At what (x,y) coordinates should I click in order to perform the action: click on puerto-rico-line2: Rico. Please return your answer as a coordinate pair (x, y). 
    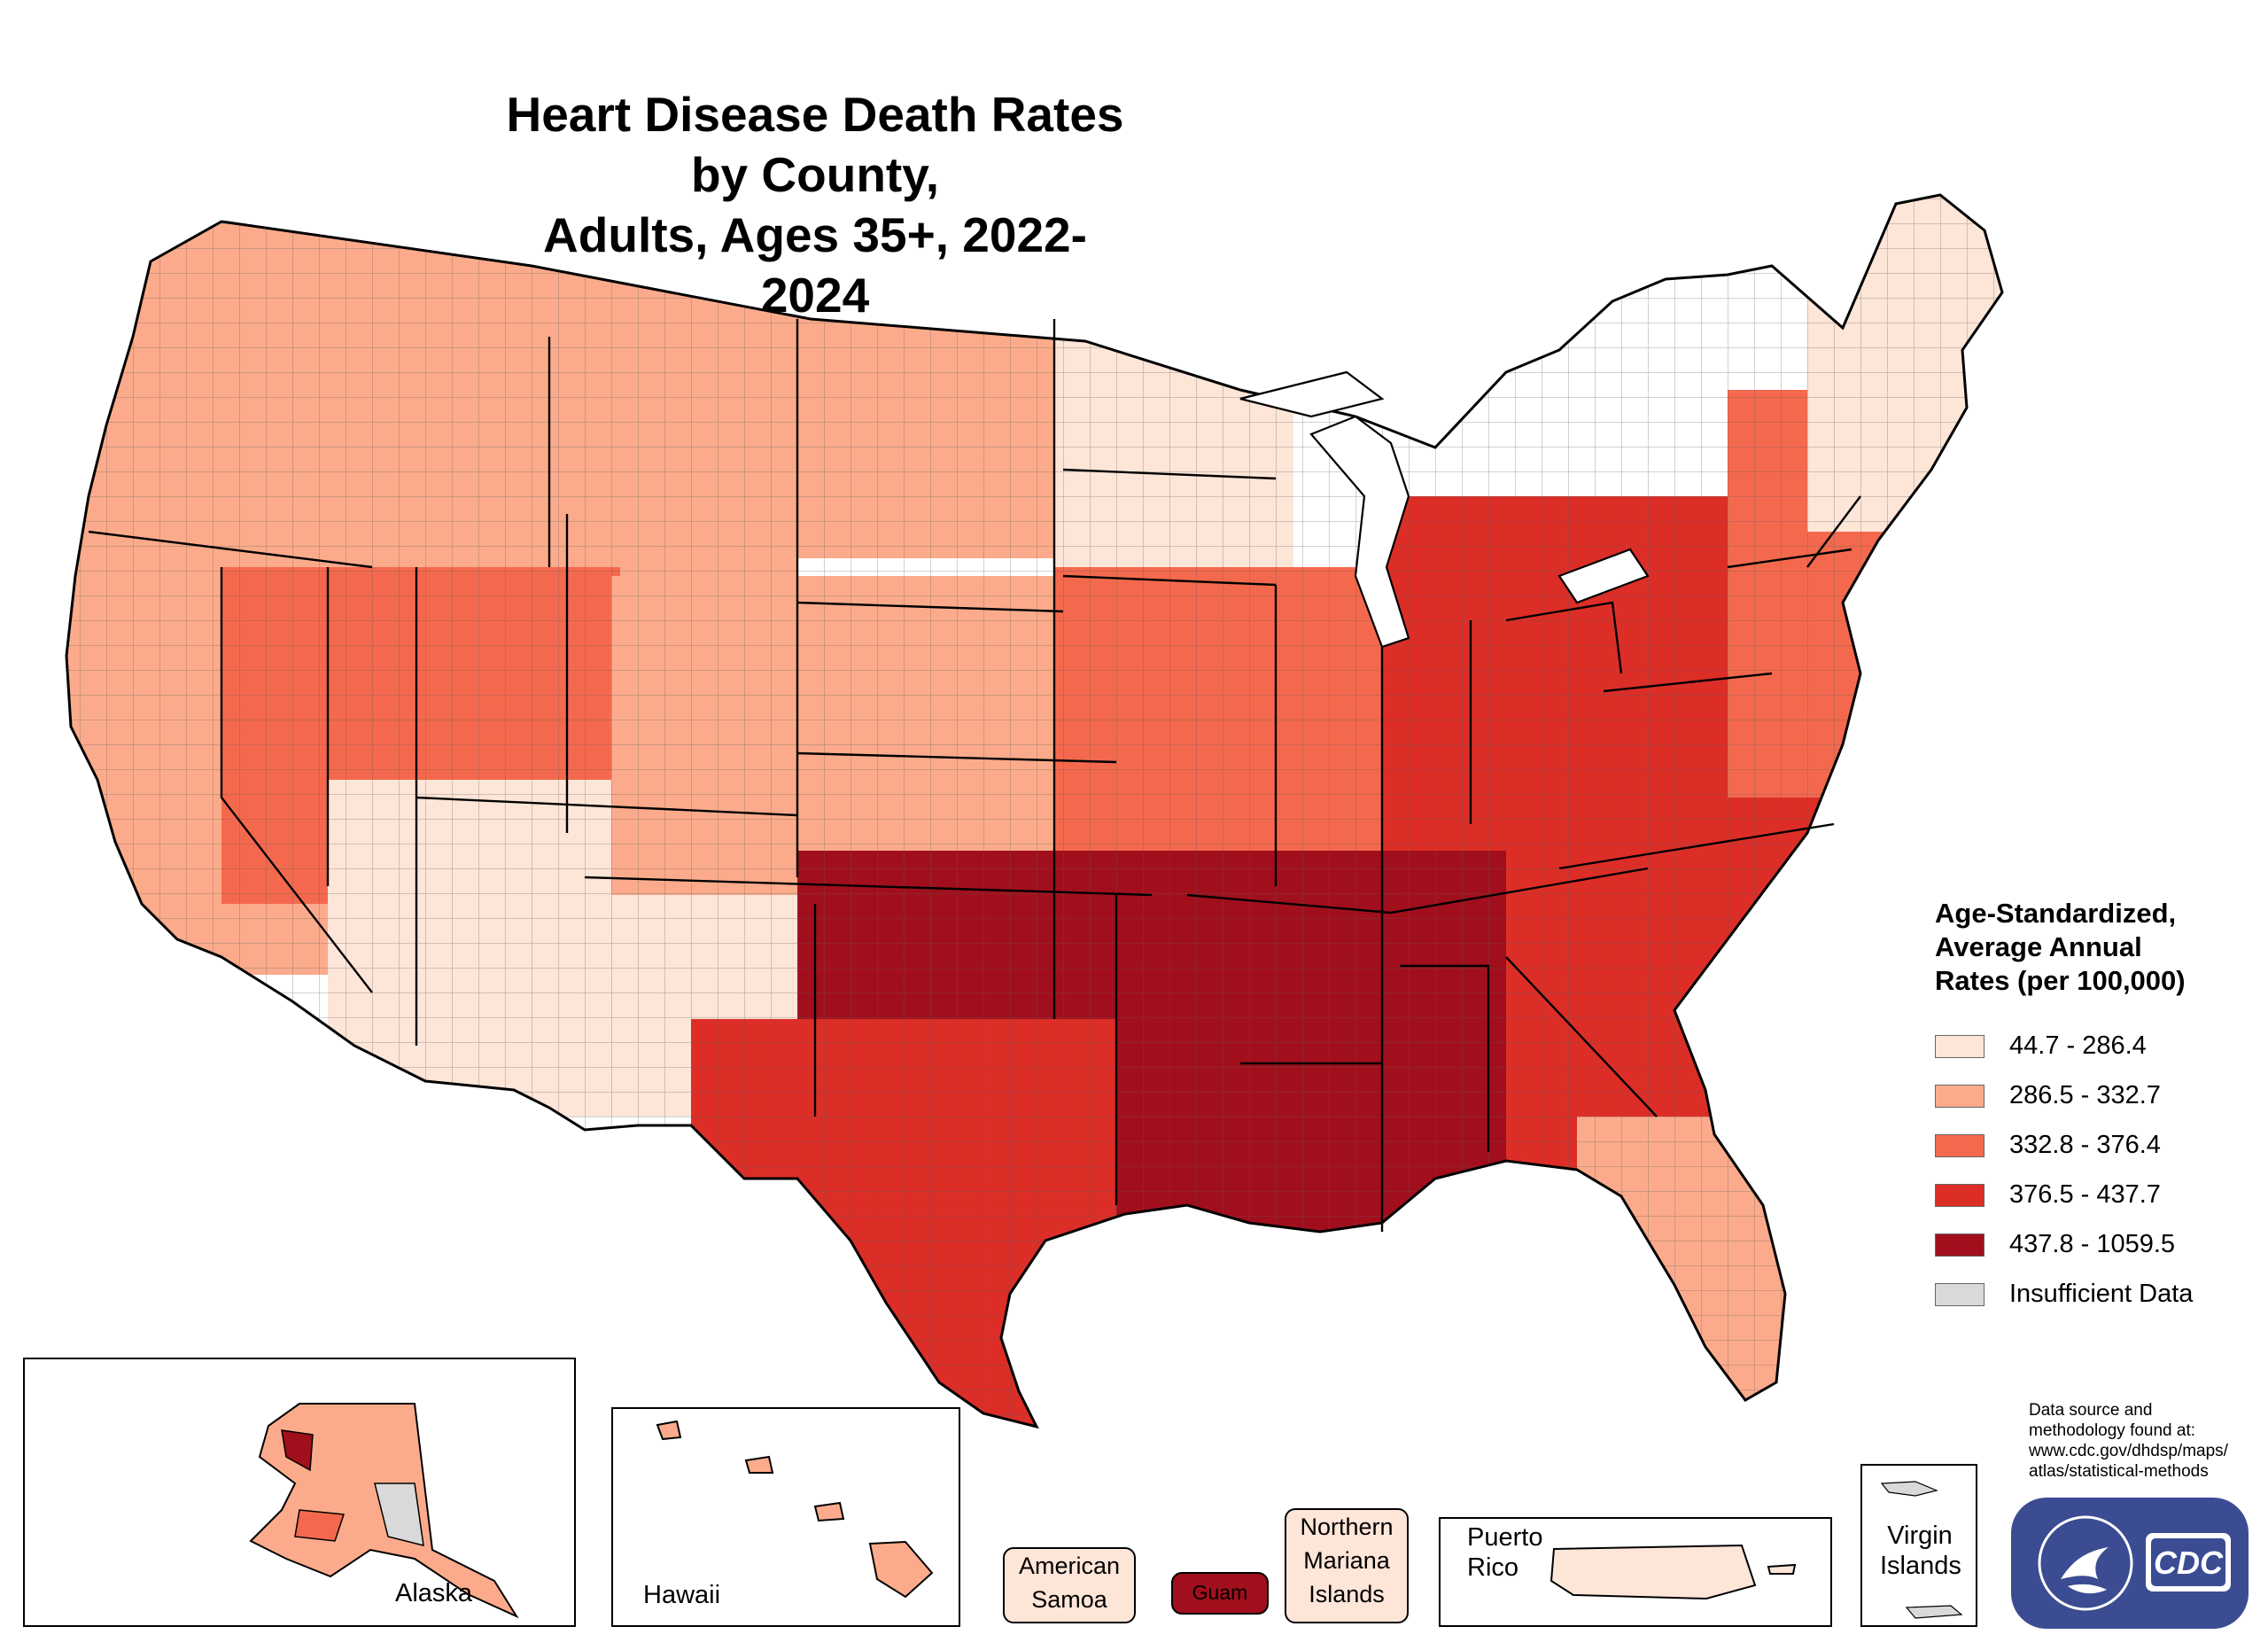
    Looking at the image, I should click on (1493, 1567).